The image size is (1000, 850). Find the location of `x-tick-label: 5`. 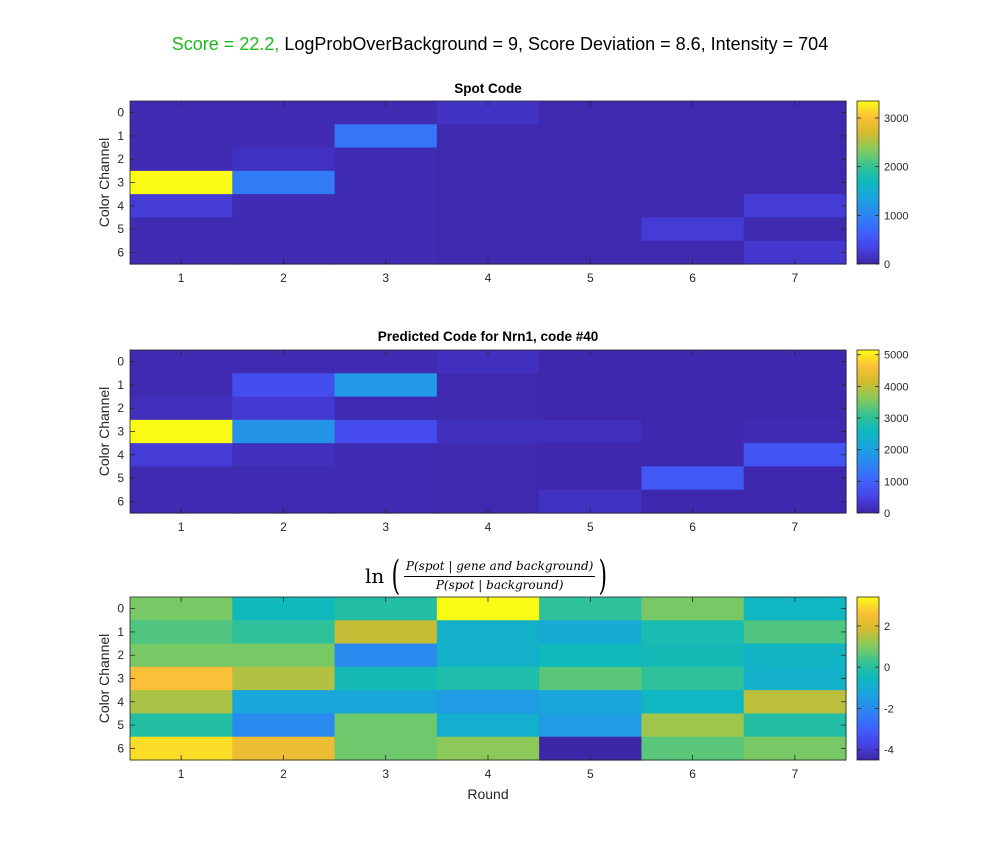

x-tick-label: 5 is located at coordinates (590, 278).